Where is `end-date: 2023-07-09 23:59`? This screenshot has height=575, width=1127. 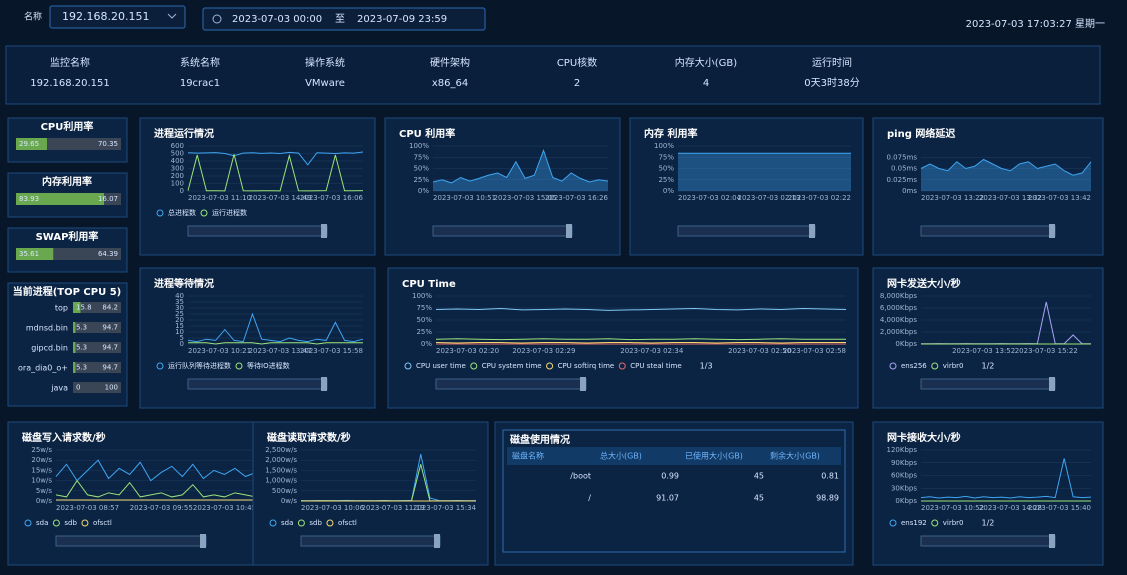
end-date: 2023-07-09 23:59 is located at coordinates (402, 19).